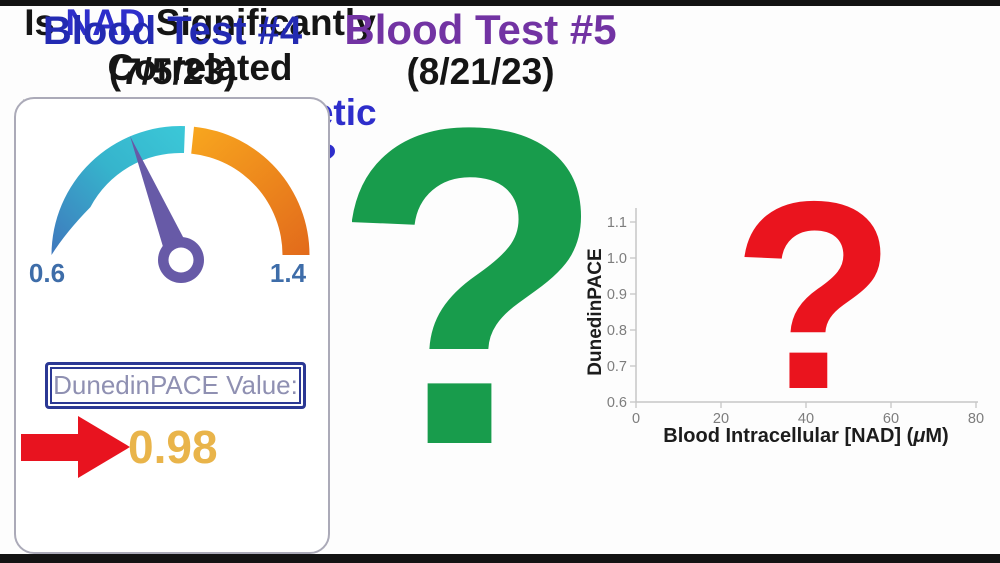 The image size is (1000, 563). I want to click on y-tick-label: 1.0, so click(617, 259).